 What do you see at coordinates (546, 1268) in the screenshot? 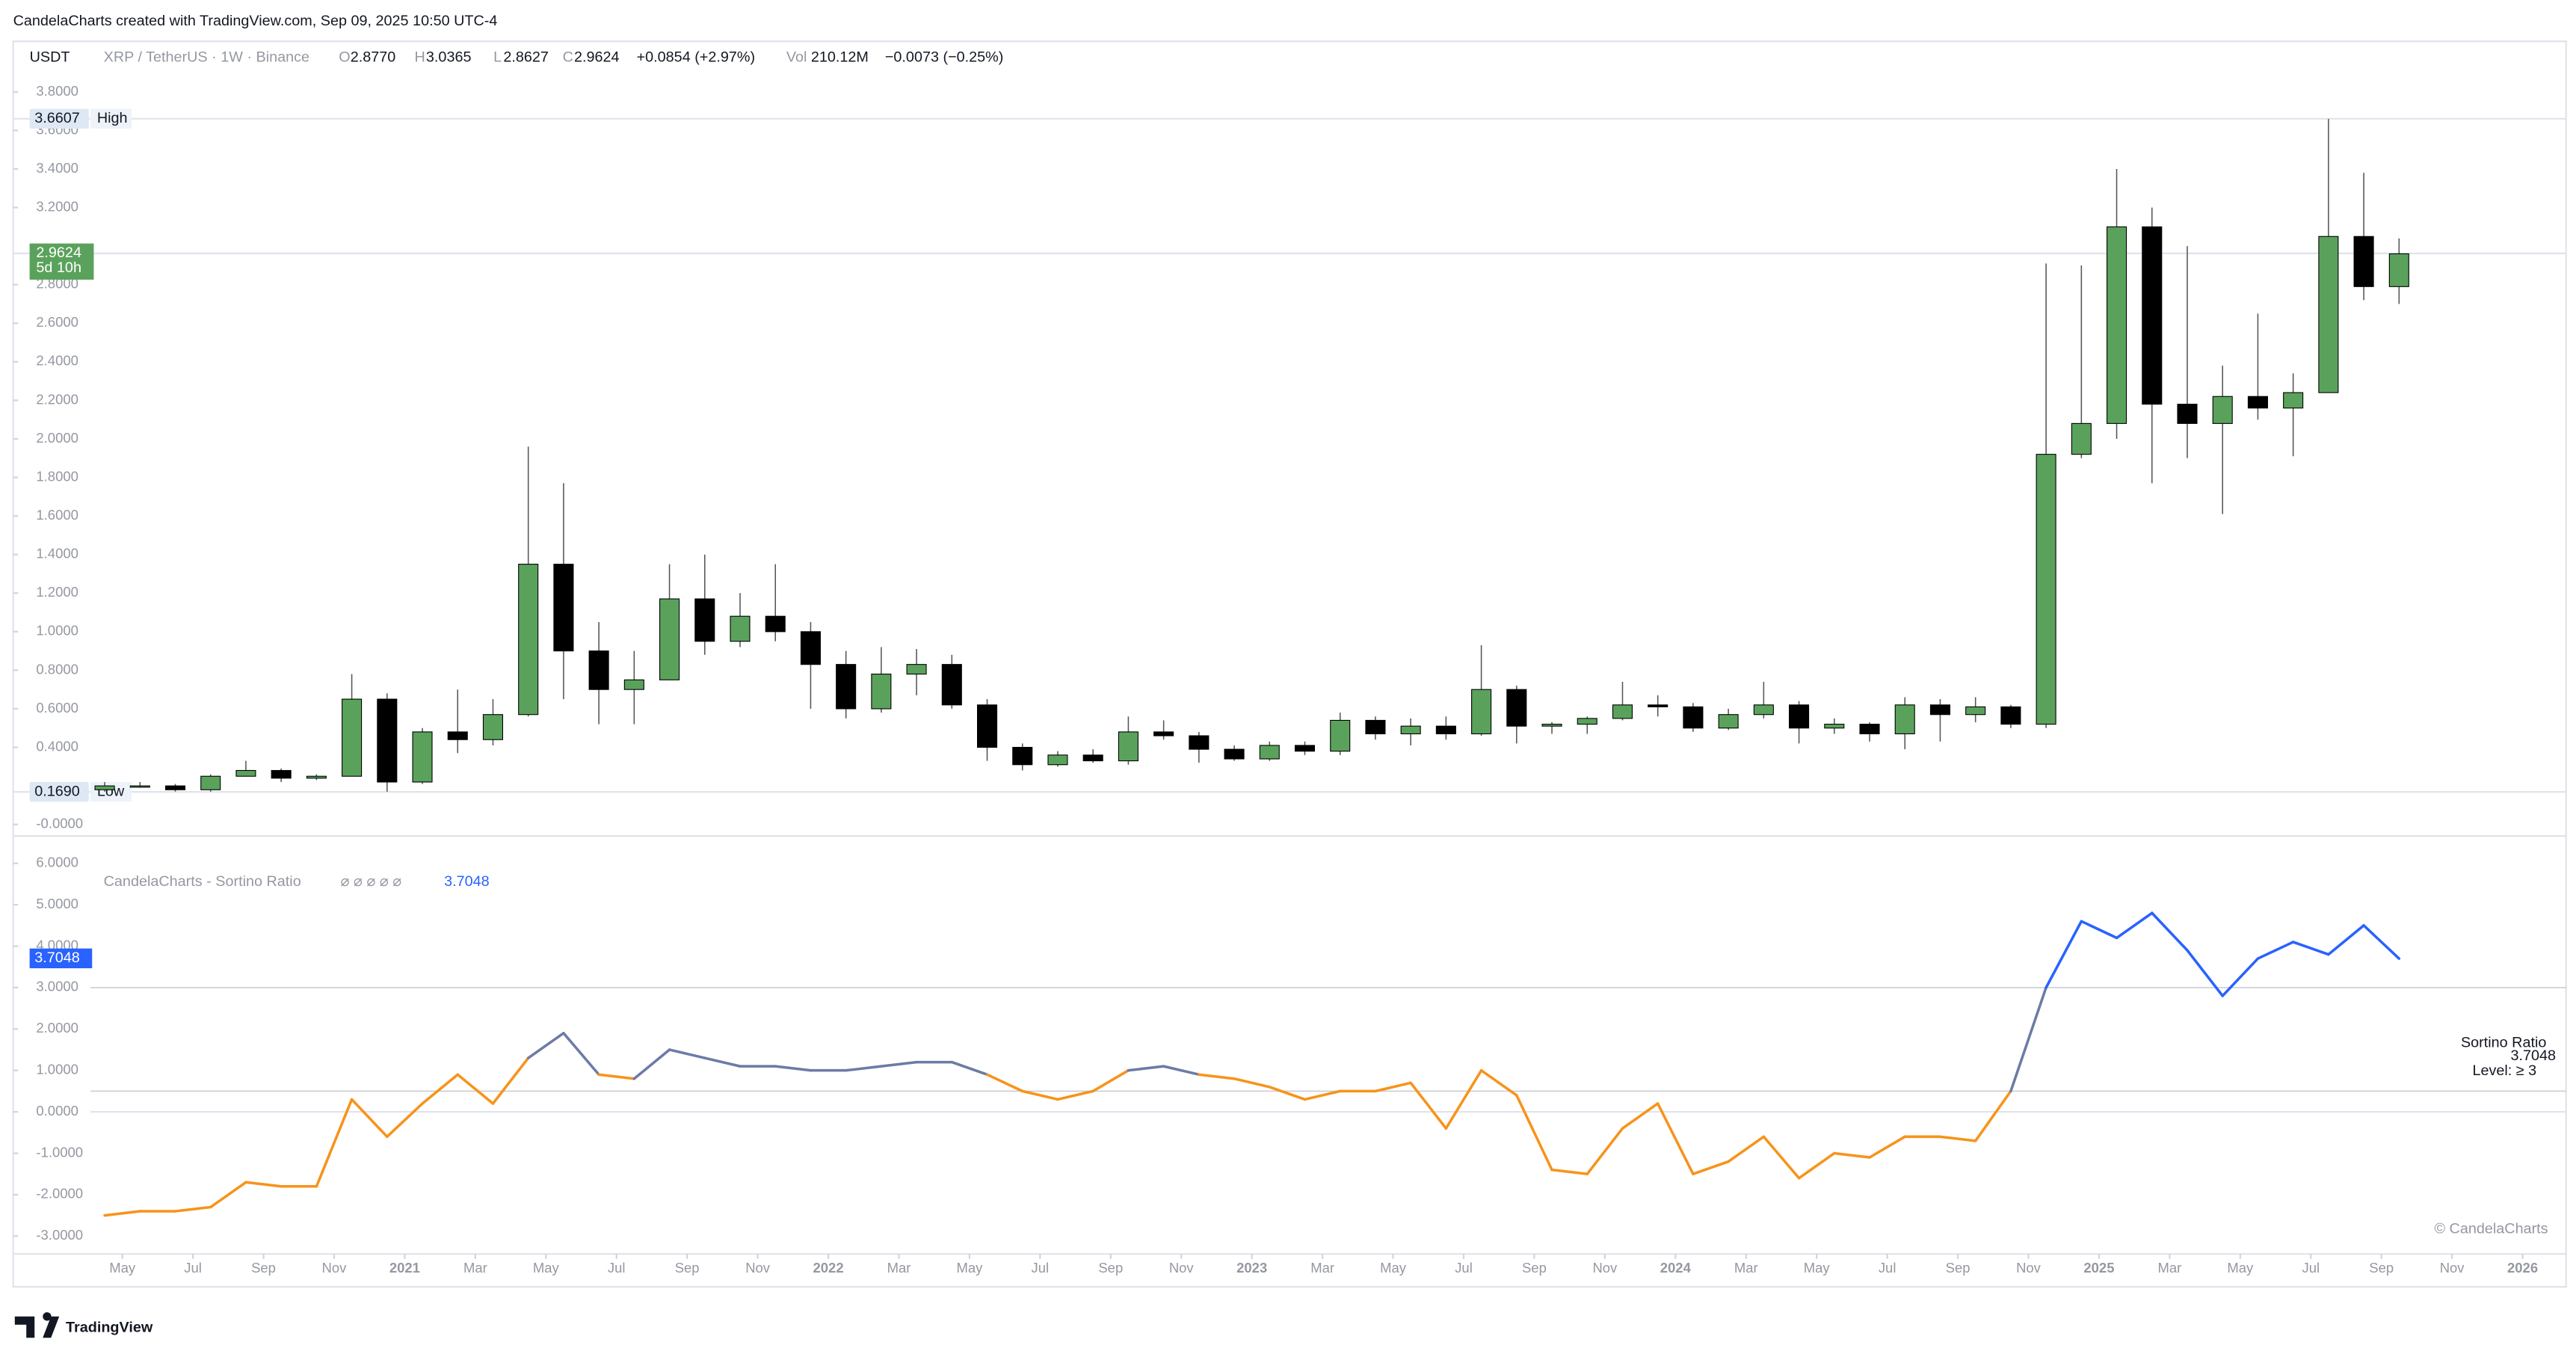
I see `x-tick-label: May` at bounding box center [546, 1268].